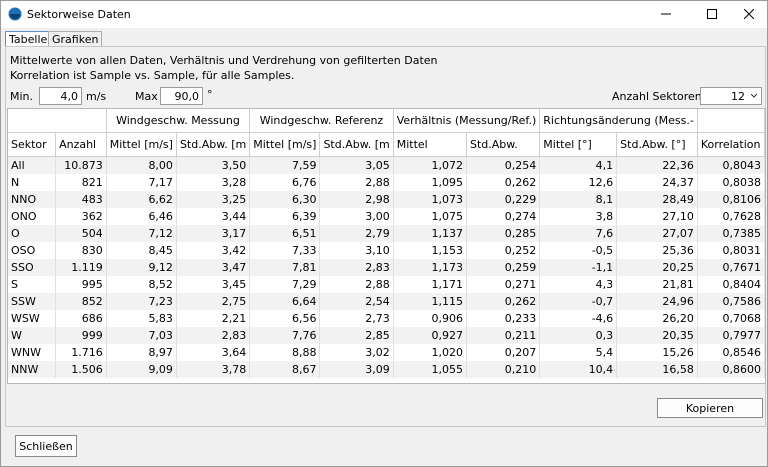 This screenshot has height=467, width=768. Describe the element at coordinates (731, 165) in the screenshot. I see `value-cell: 0,8043` at that location.